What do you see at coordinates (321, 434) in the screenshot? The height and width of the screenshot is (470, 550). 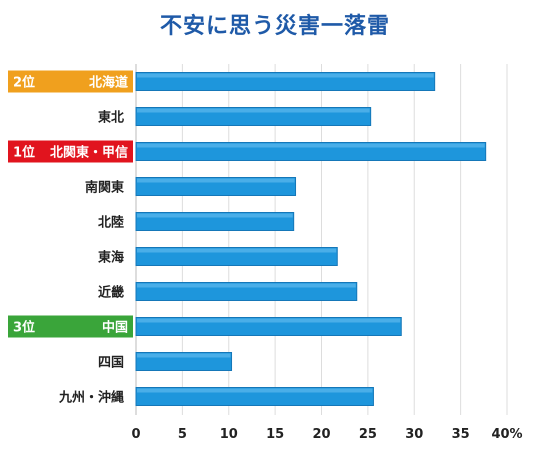 I see `x-tick-label: 20` at bounding box center [321, 434].